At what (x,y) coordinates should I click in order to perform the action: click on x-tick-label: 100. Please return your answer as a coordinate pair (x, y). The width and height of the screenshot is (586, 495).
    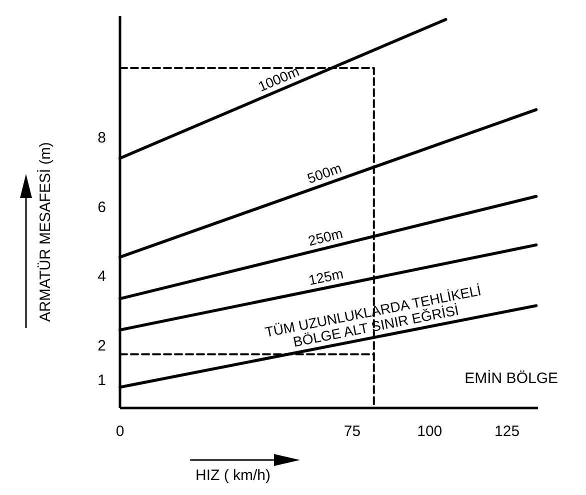
    Looking at the image, I should click on (429, 431).